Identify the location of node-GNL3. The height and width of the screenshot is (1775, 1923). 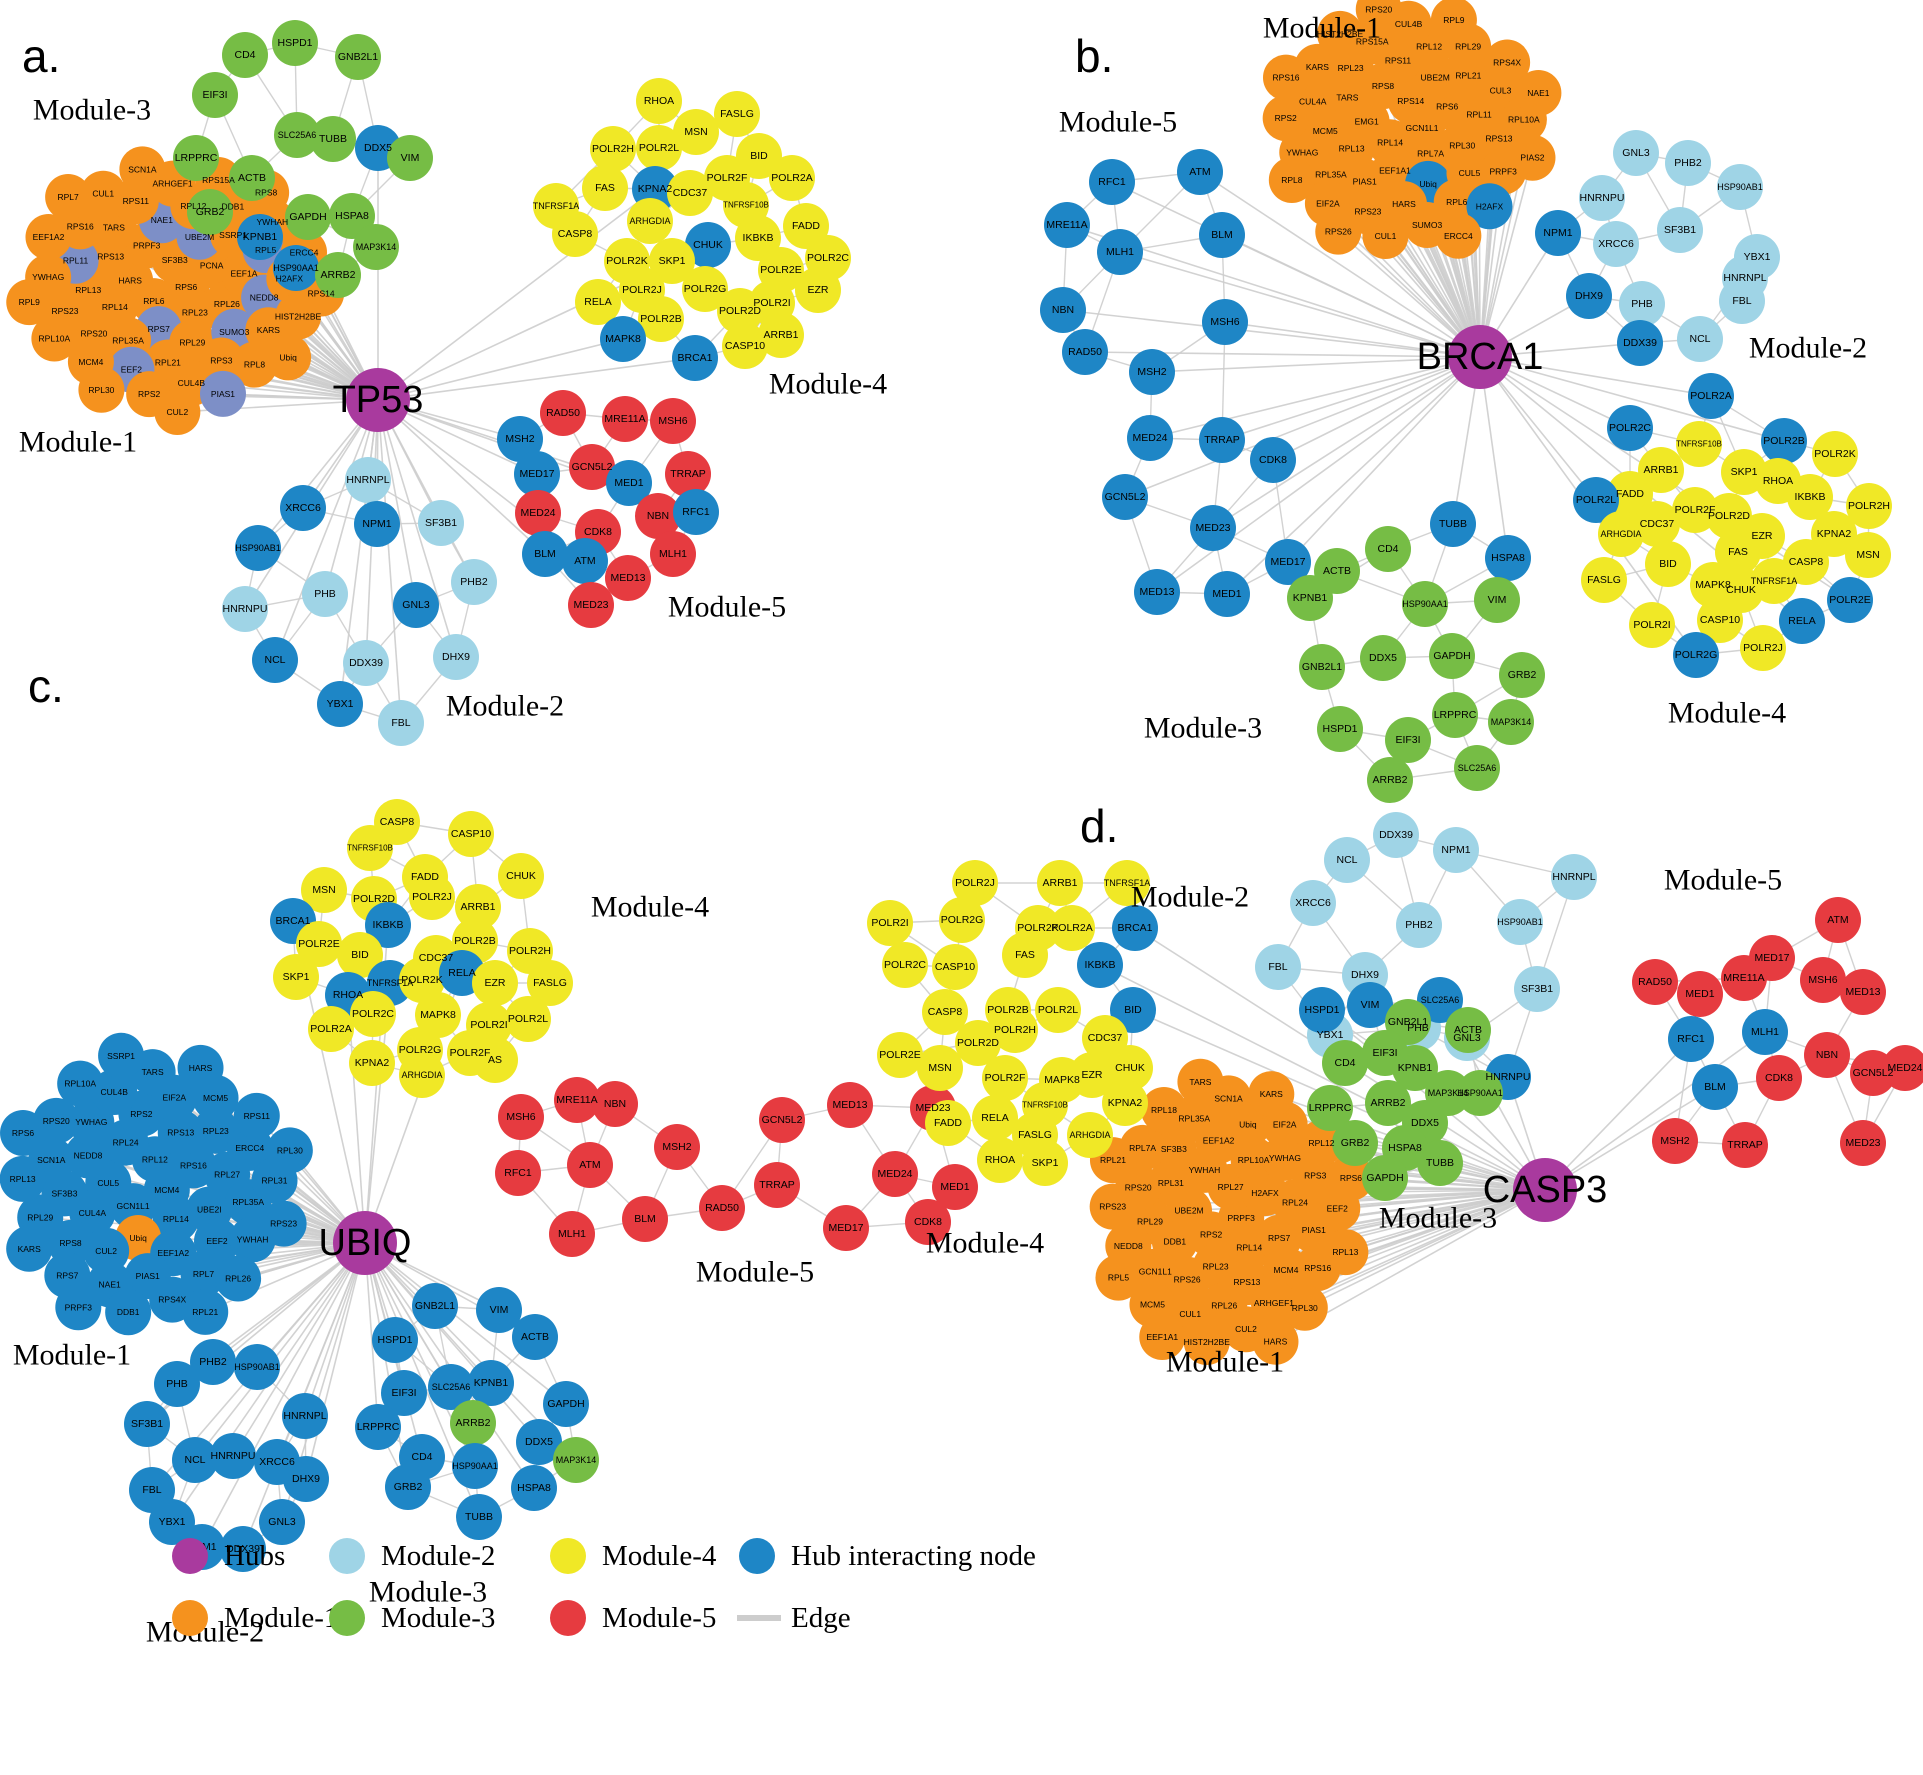
(416, 605).